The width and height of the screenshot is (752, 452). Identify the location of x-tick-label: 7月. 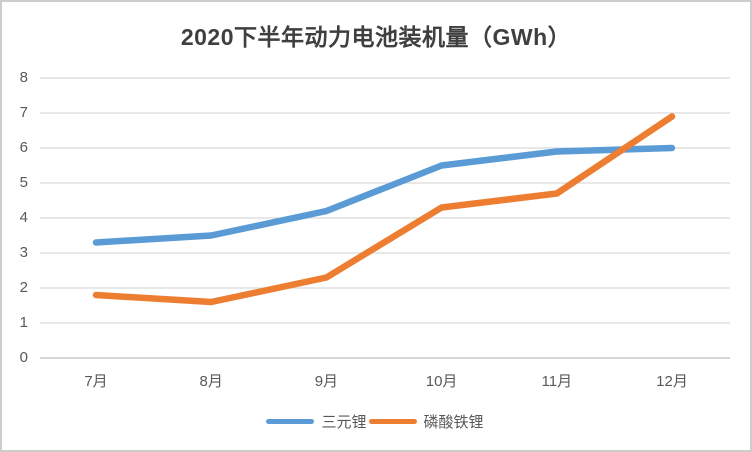
(96, 381).